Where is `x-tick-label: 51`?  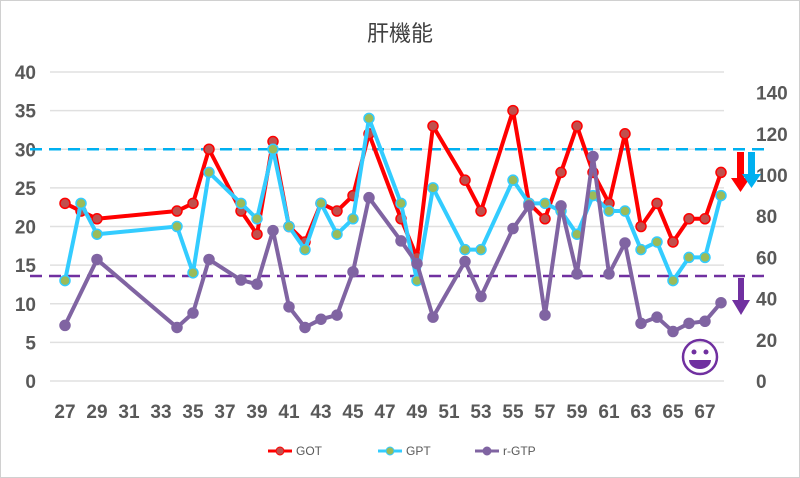
x-tick-label: 51 is located at coordinates (449, 412).